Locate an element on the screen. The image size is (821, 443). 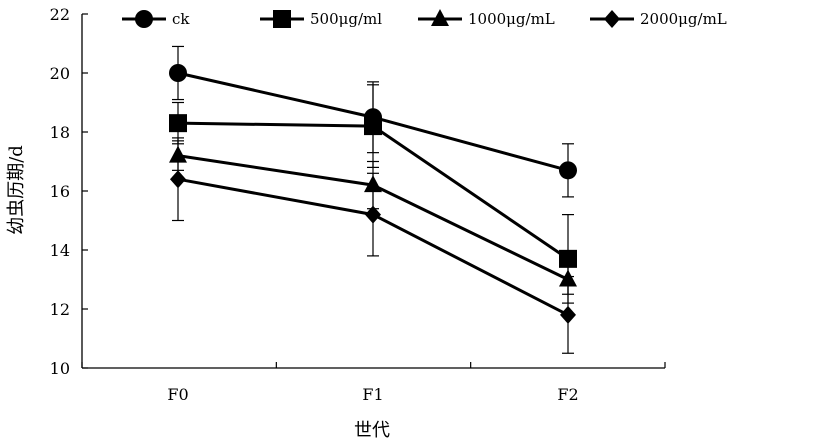
legend-label: 1000μg/mL is located at coordinates (511, 19).